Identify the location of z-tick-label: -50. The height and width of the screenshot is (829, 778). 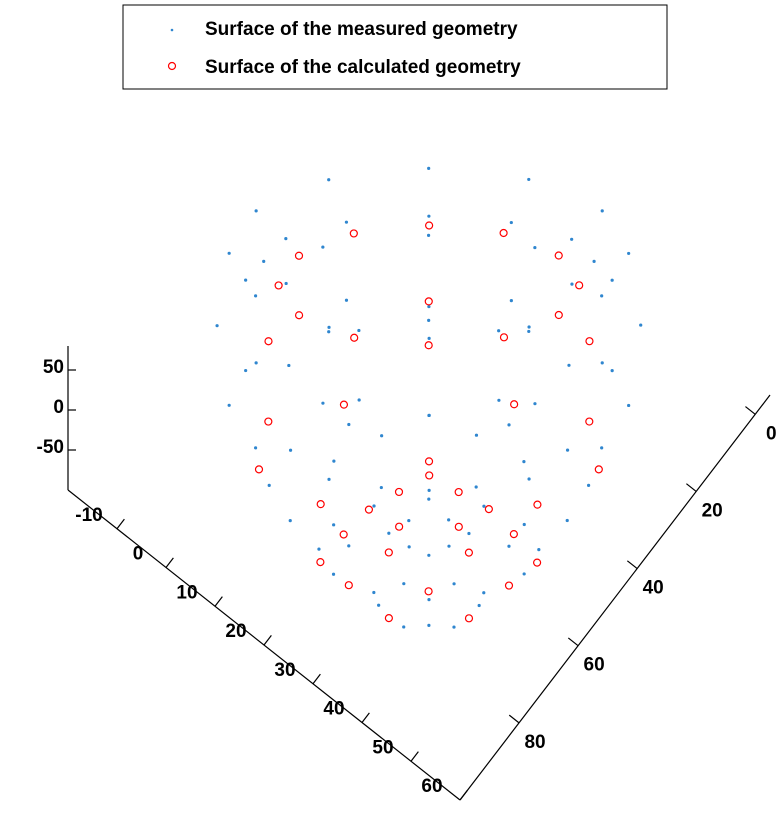
(50, 447).